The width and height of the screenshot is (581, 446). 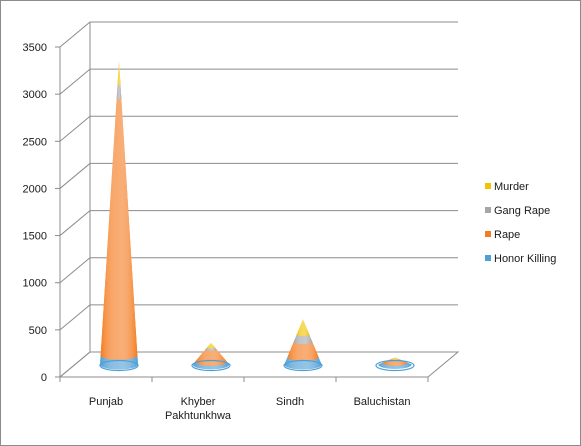 What do you see at coordinates (44, 378) in the screenshot?
I see `y-tick-label: 0` at bounding box center [44, 378].